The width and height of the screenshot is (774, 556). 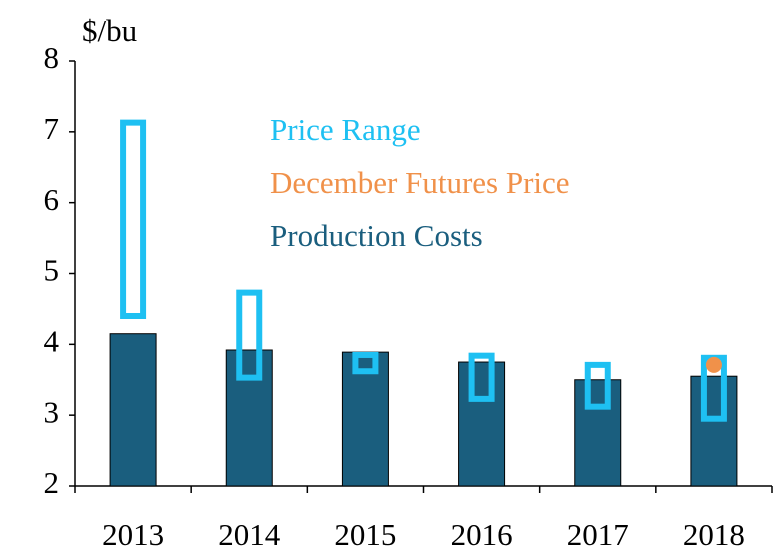 I want to click on y-tick-label: 4, so click(x=52, y=340).